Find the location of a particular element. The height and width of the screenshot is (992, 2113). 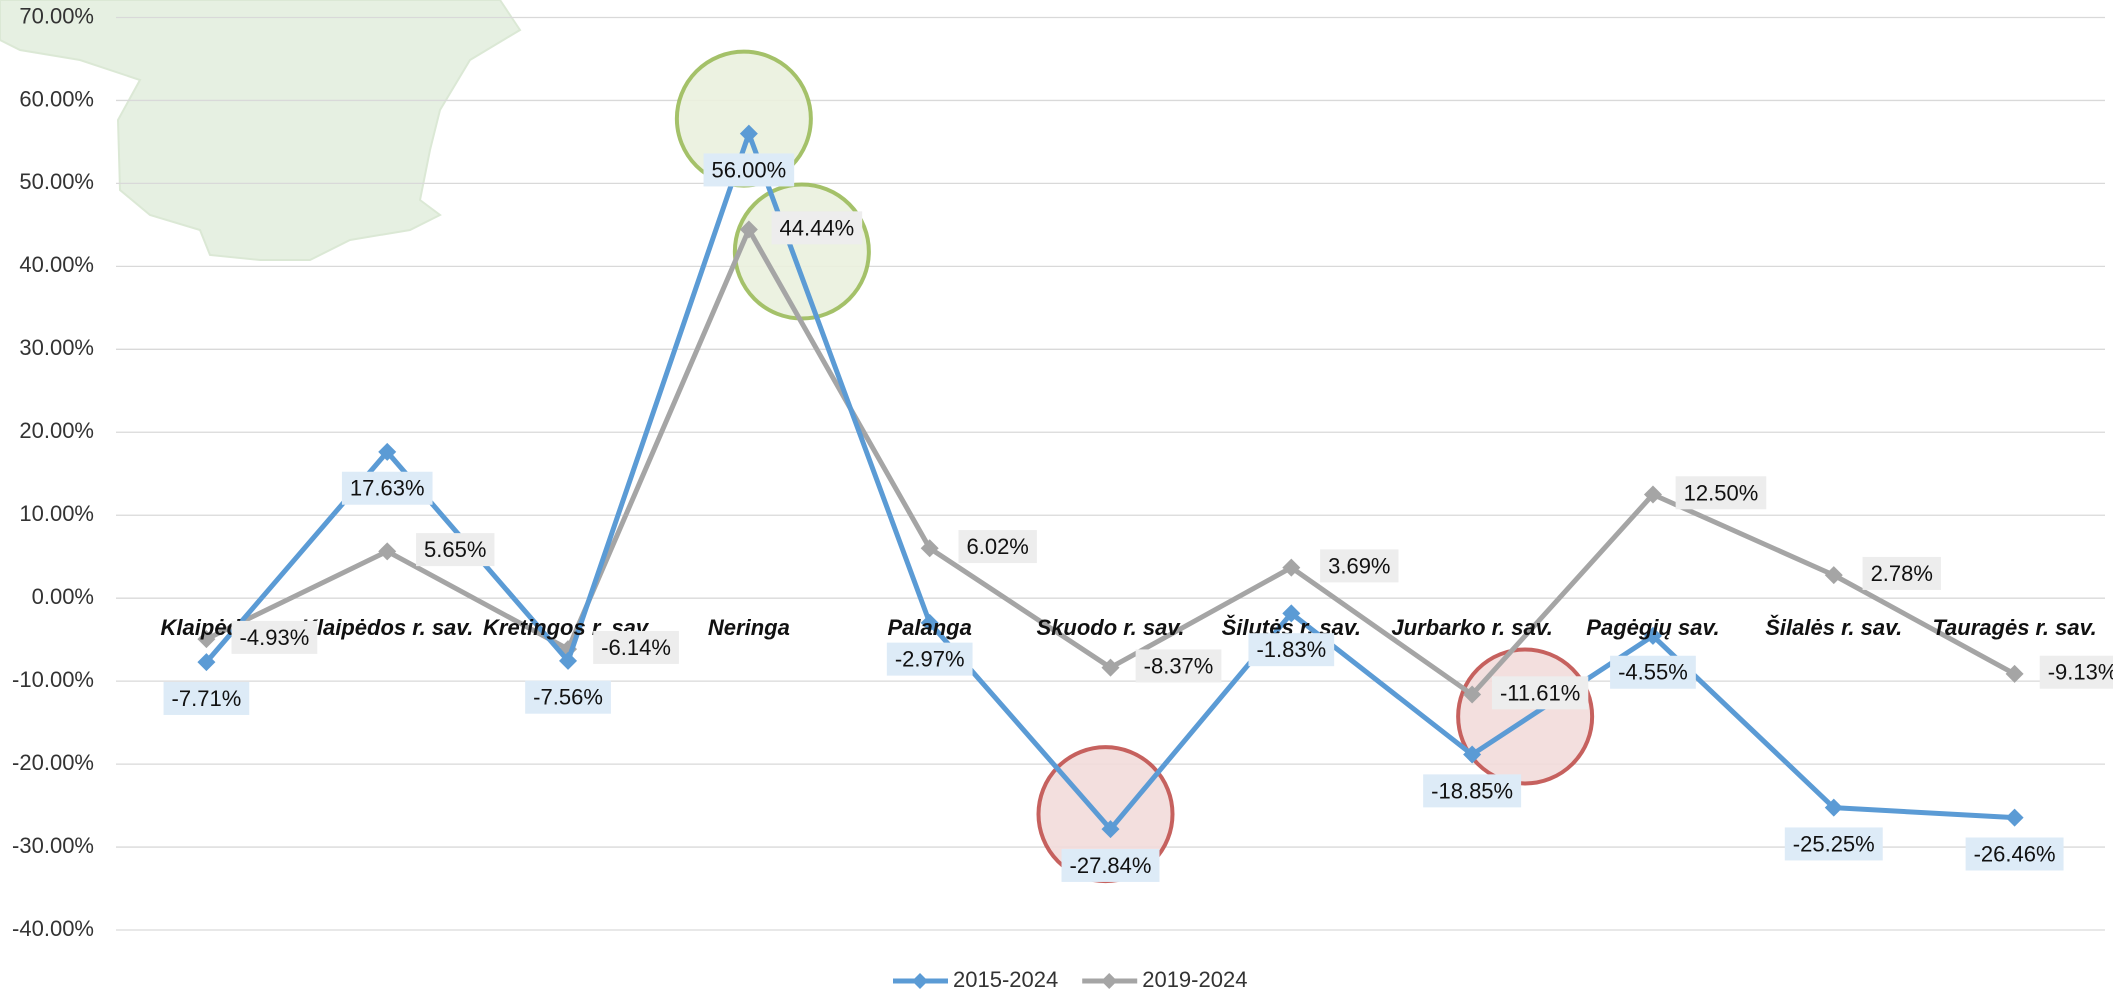

data-label: -7.56% is located at coordinates (568, 697).